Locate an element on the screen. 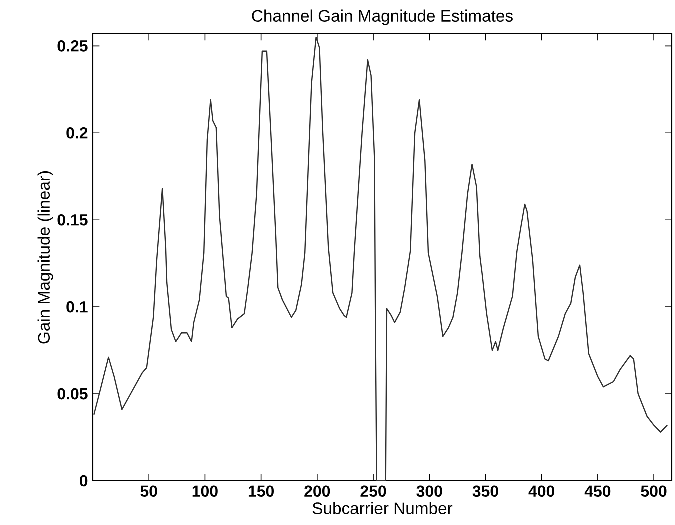  x-tick-label: 300 is located at coordinates (429, 492).